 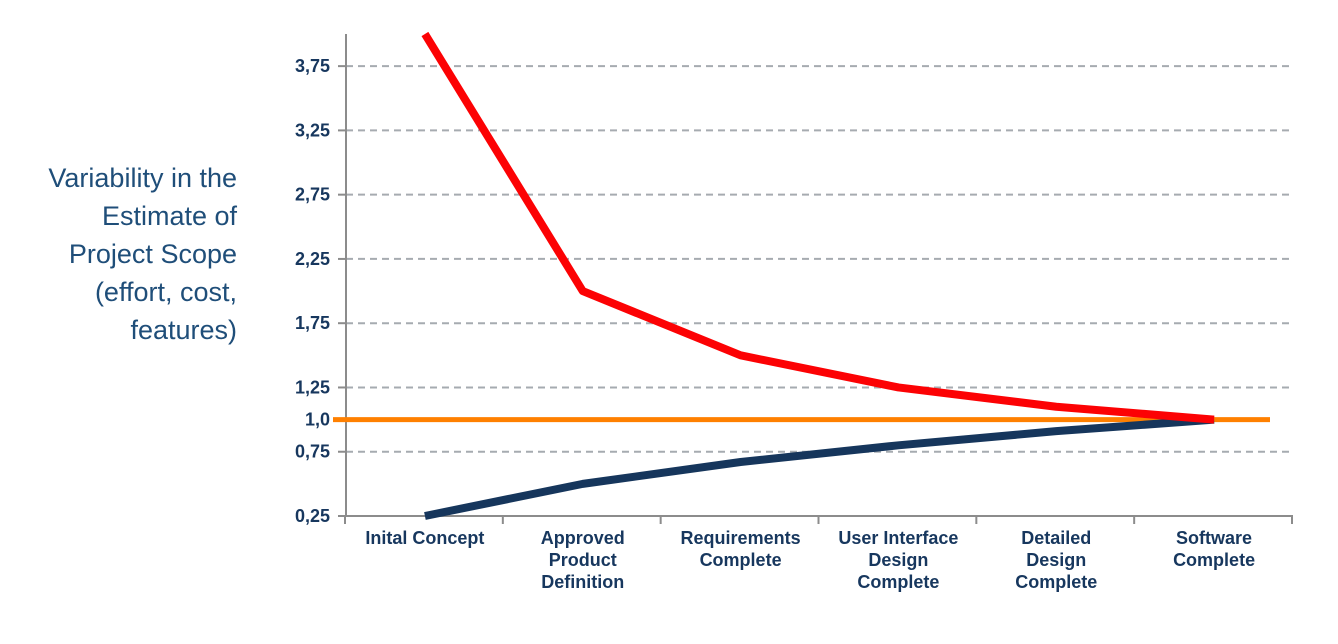 I want to click on y-tick-label: 2,75, so click(x=312, y=195).